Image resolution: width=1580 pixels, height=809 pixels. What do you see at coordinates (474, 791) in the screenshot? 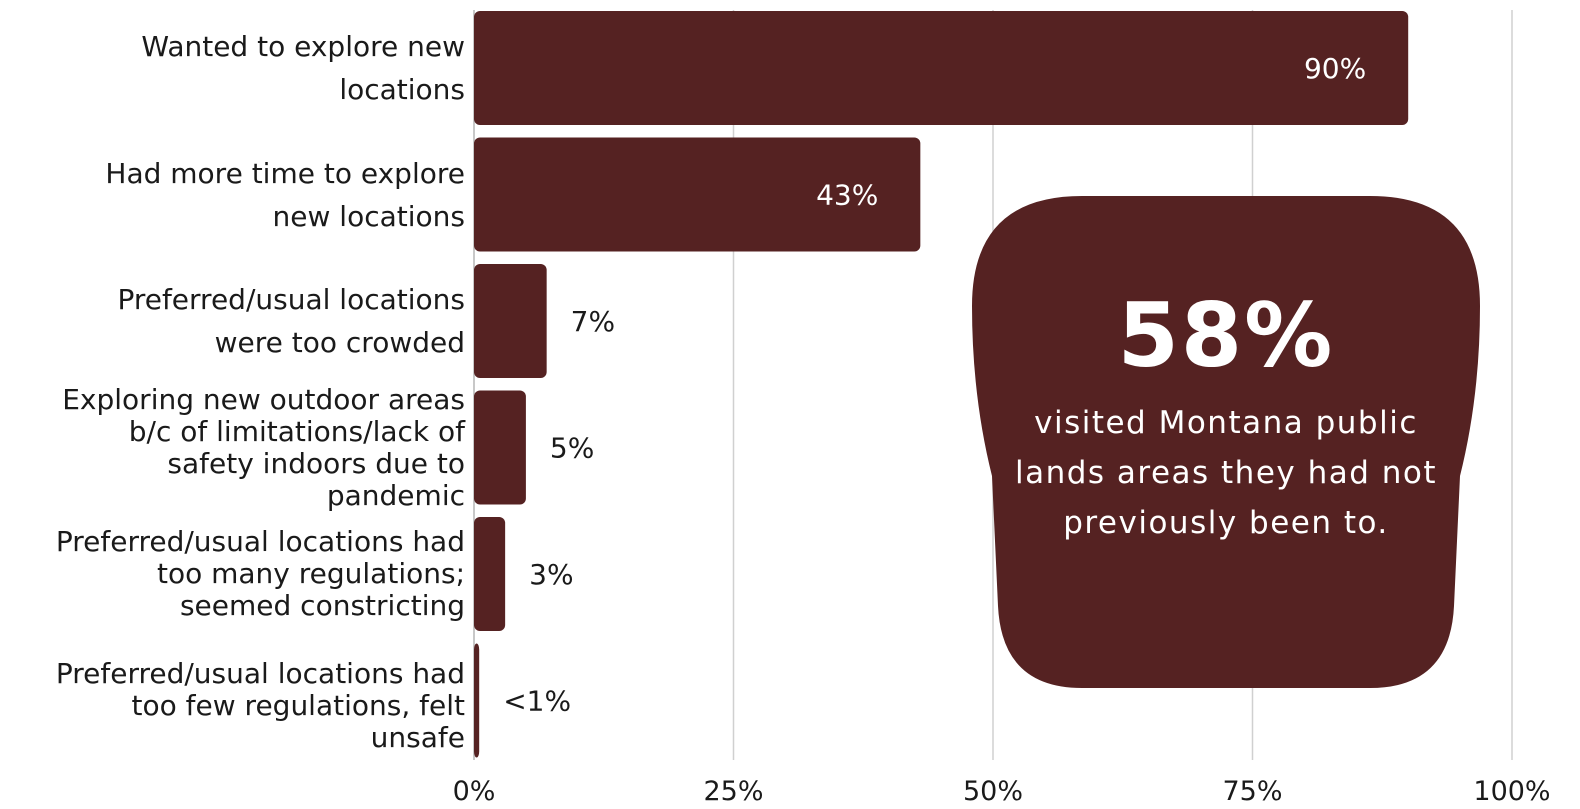
I see `x-tick-label-0: 0%` at bounding box center [474, 791].